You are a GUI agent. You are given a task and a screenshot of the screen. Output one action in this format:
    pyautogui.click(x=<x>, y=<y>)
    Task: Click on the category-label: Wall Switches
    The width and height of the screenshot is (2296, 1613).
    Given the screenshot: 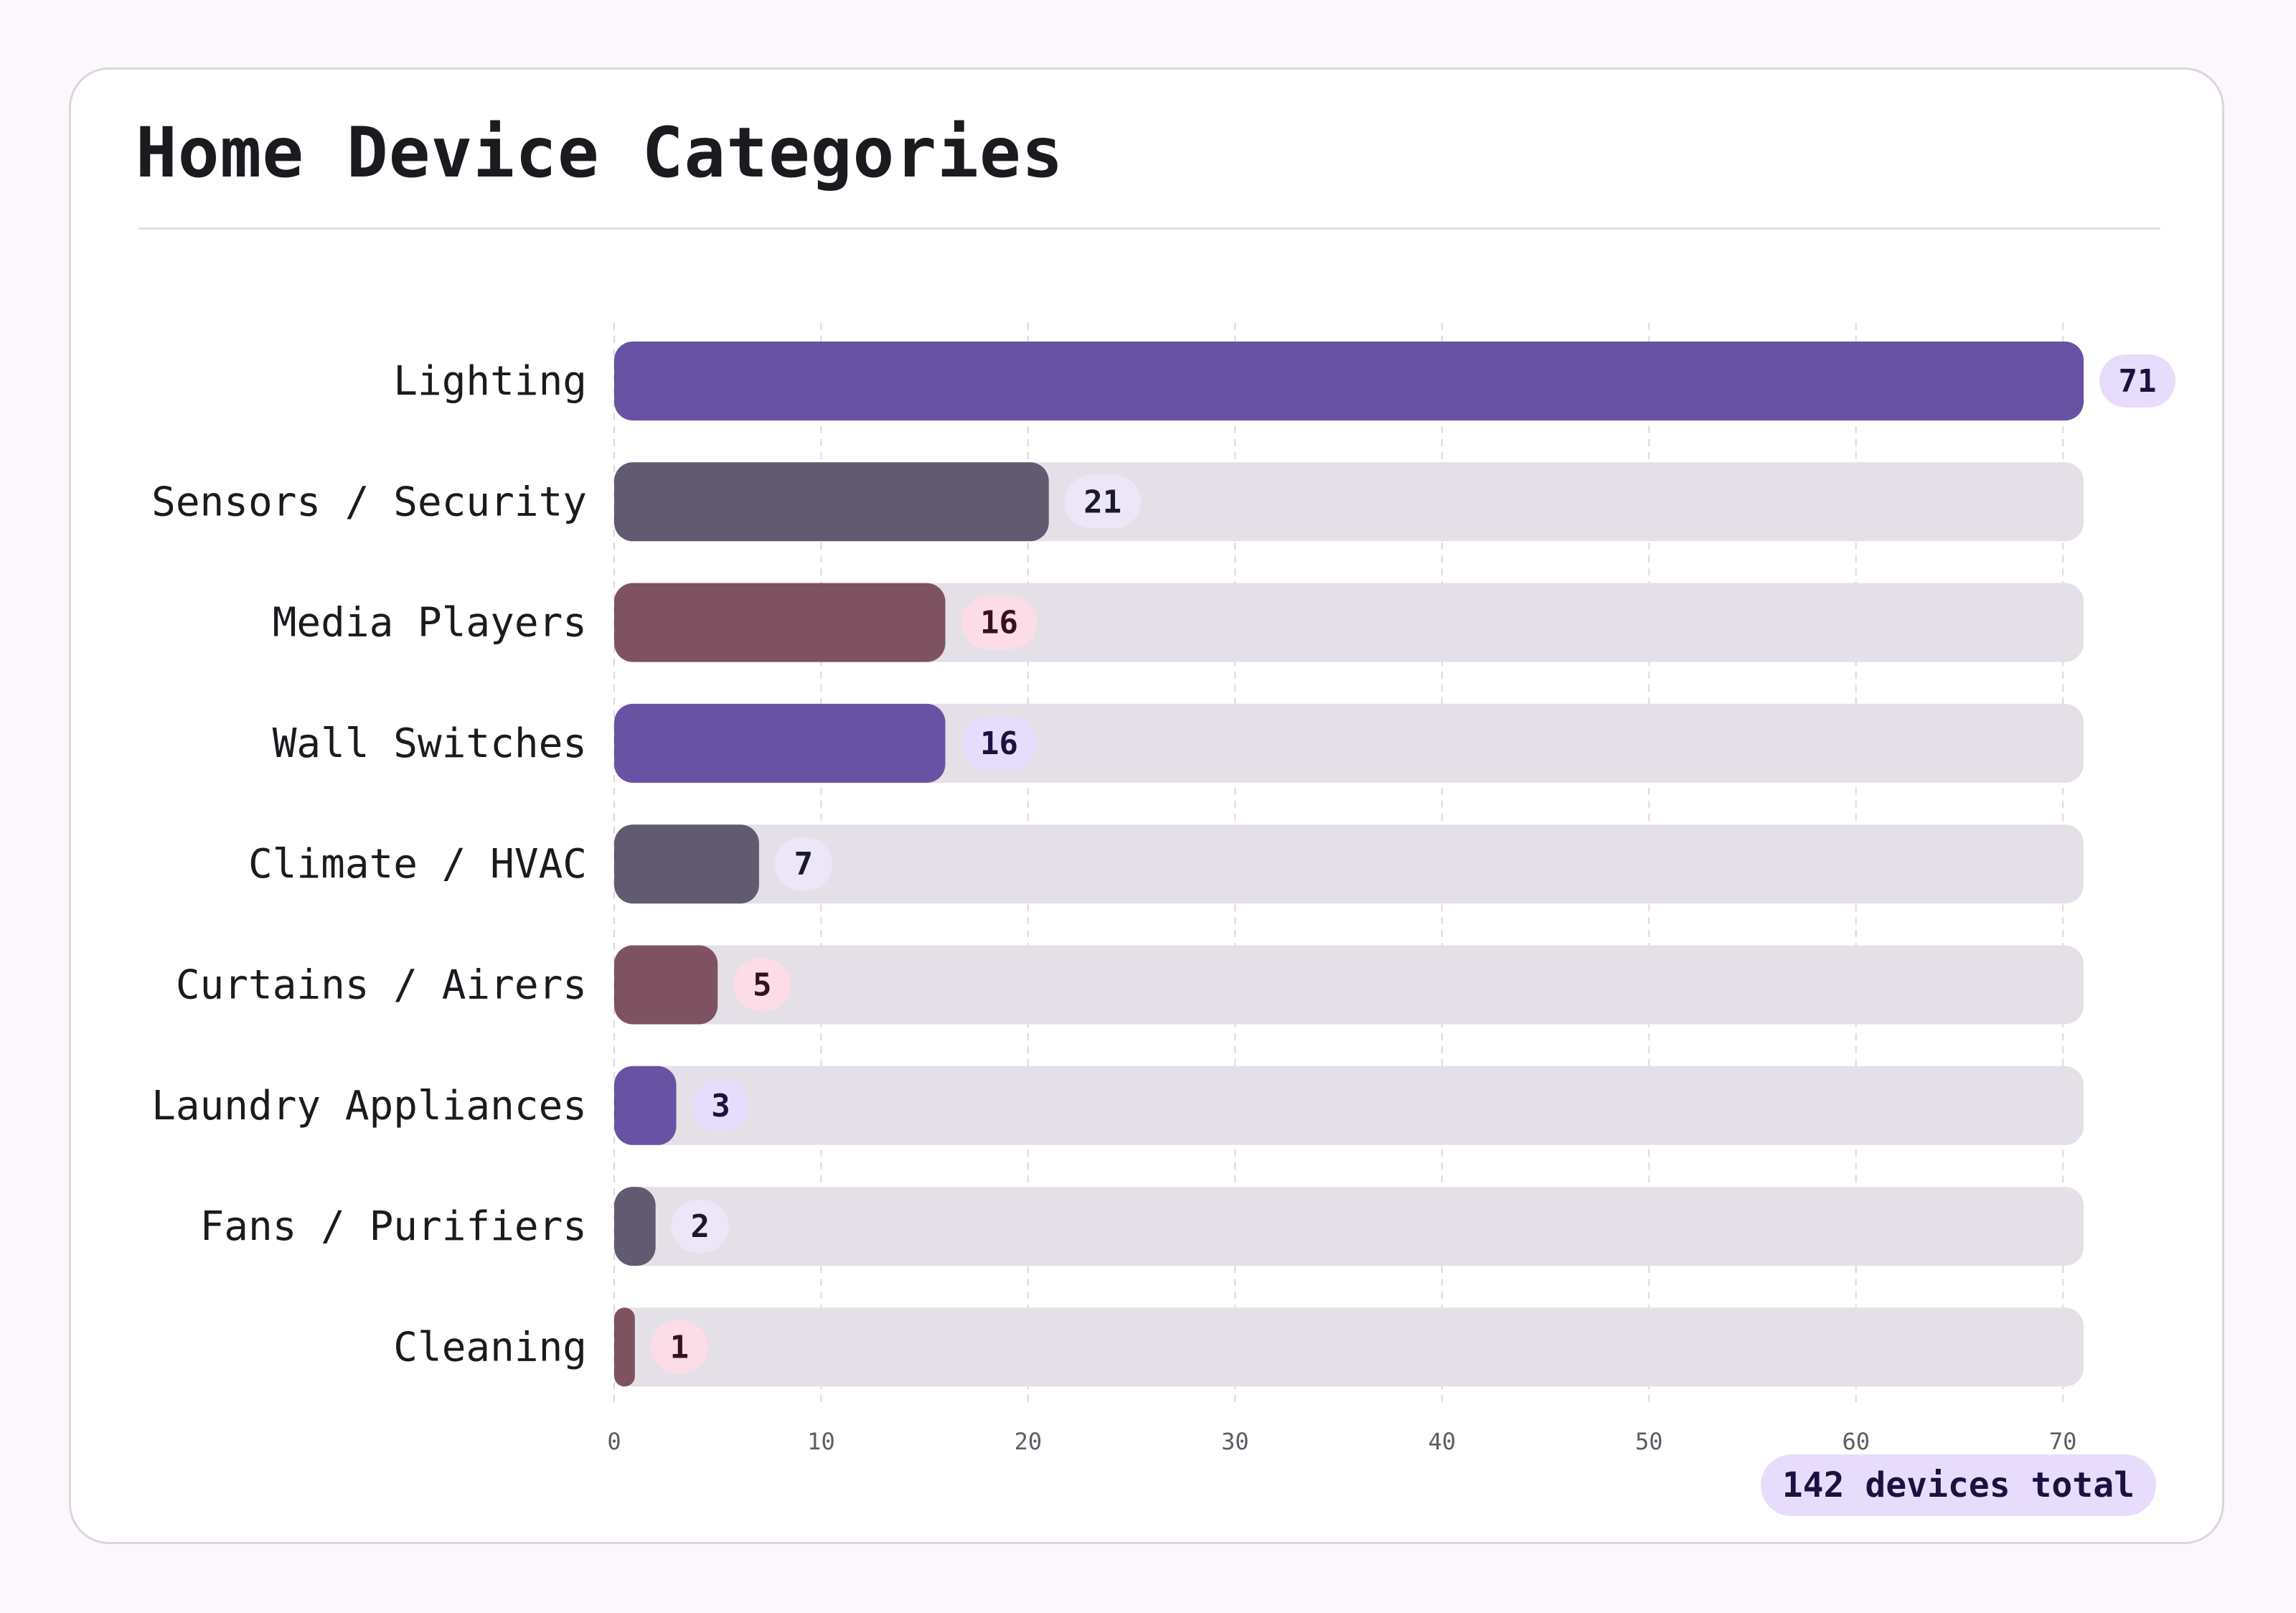 What is the action you would take?
    pyautogui.click(x=430, y=743)
    